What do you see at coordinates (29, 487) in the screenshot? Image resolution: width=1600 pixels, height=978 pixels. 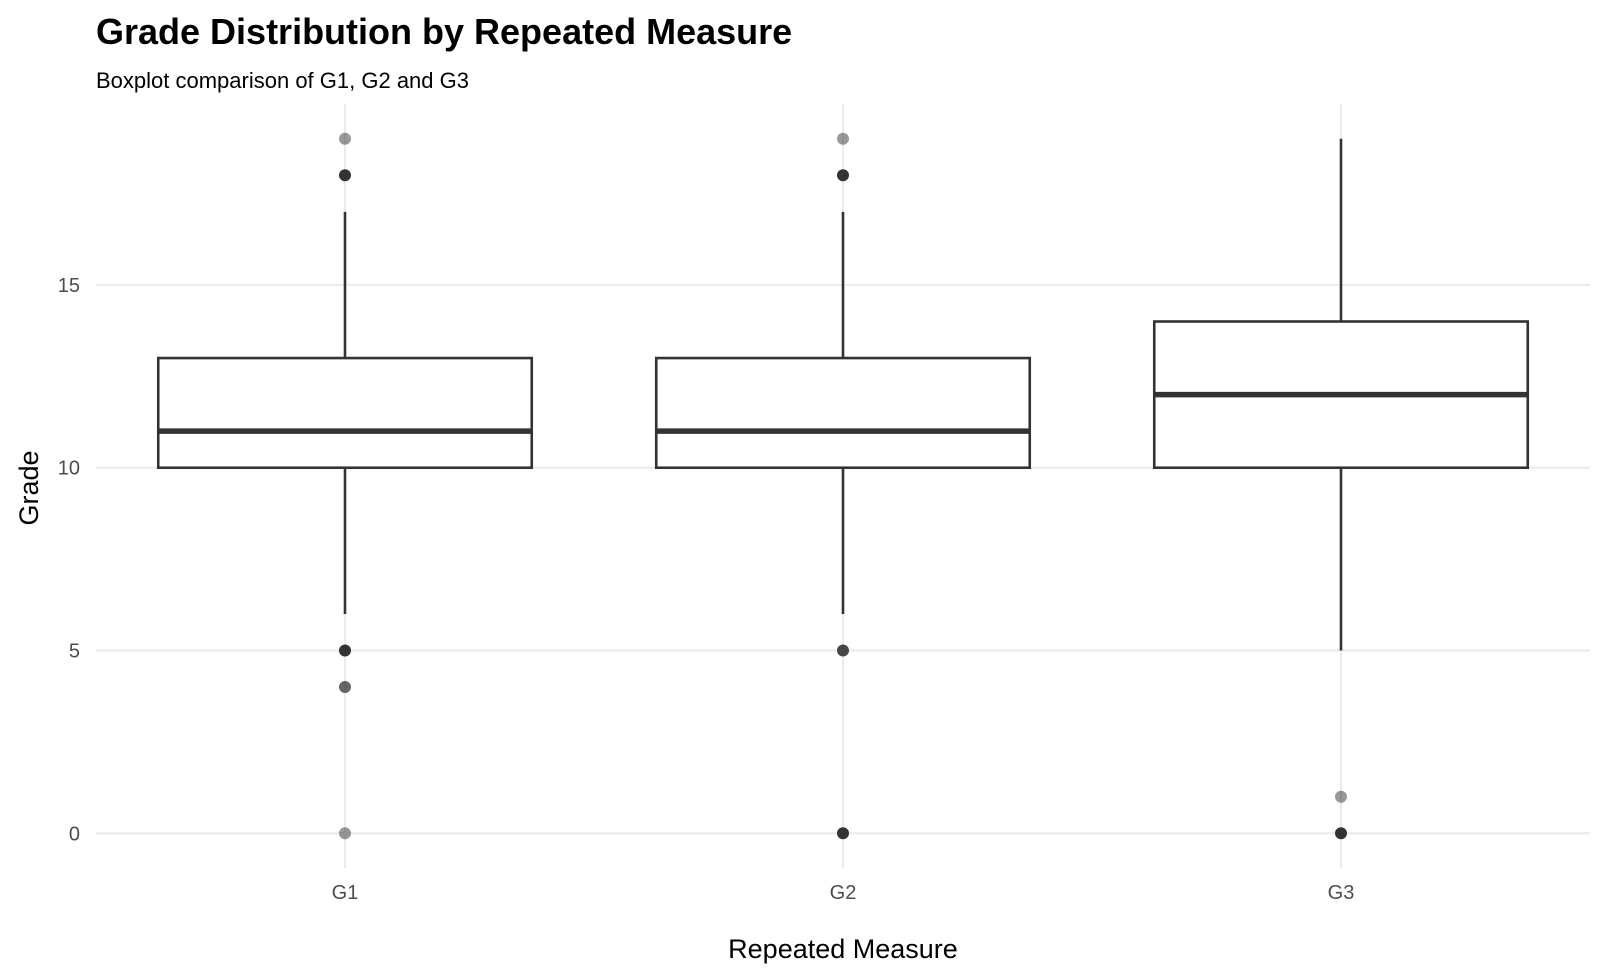 I see `y-axis-title: Grade` at bounding box center [29, 487].